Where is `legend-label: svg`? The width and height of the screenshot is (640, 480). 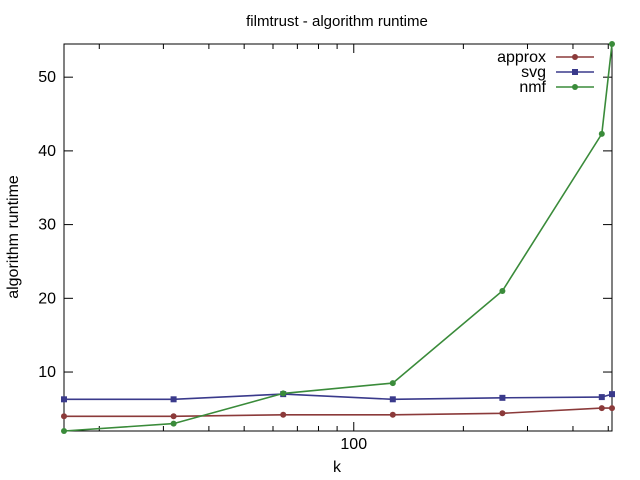
legend-label: svg is located at coordinates (533, 72).